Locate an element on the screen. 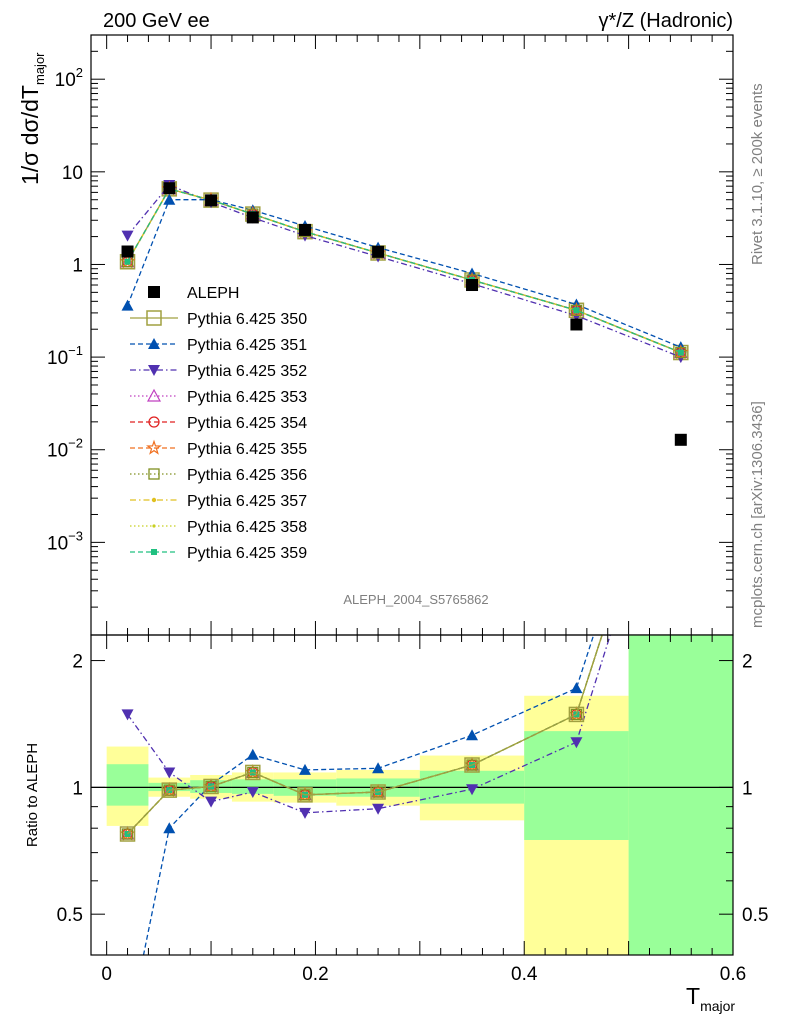 The height and width of the screenshot is (1024, 786). x-tick-label: 0.6 is located at coordinates (733, 974).